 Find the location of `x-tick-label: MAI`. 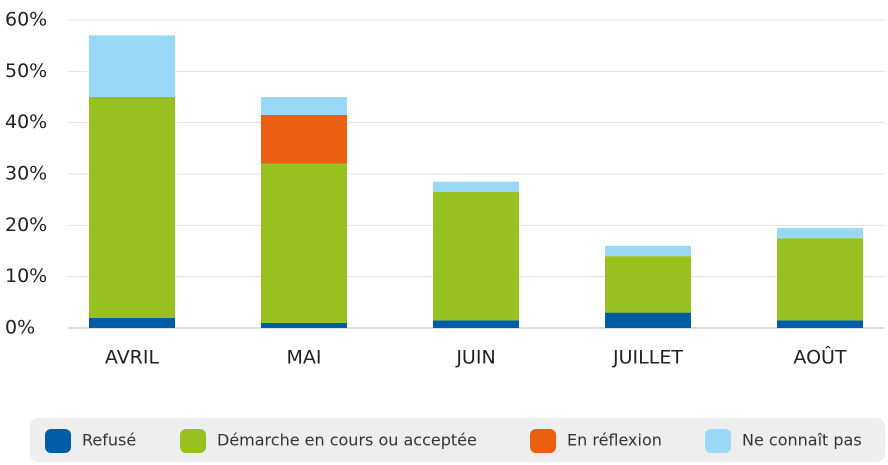

x-tick-label: MAI is located at coordinates (304, 358).